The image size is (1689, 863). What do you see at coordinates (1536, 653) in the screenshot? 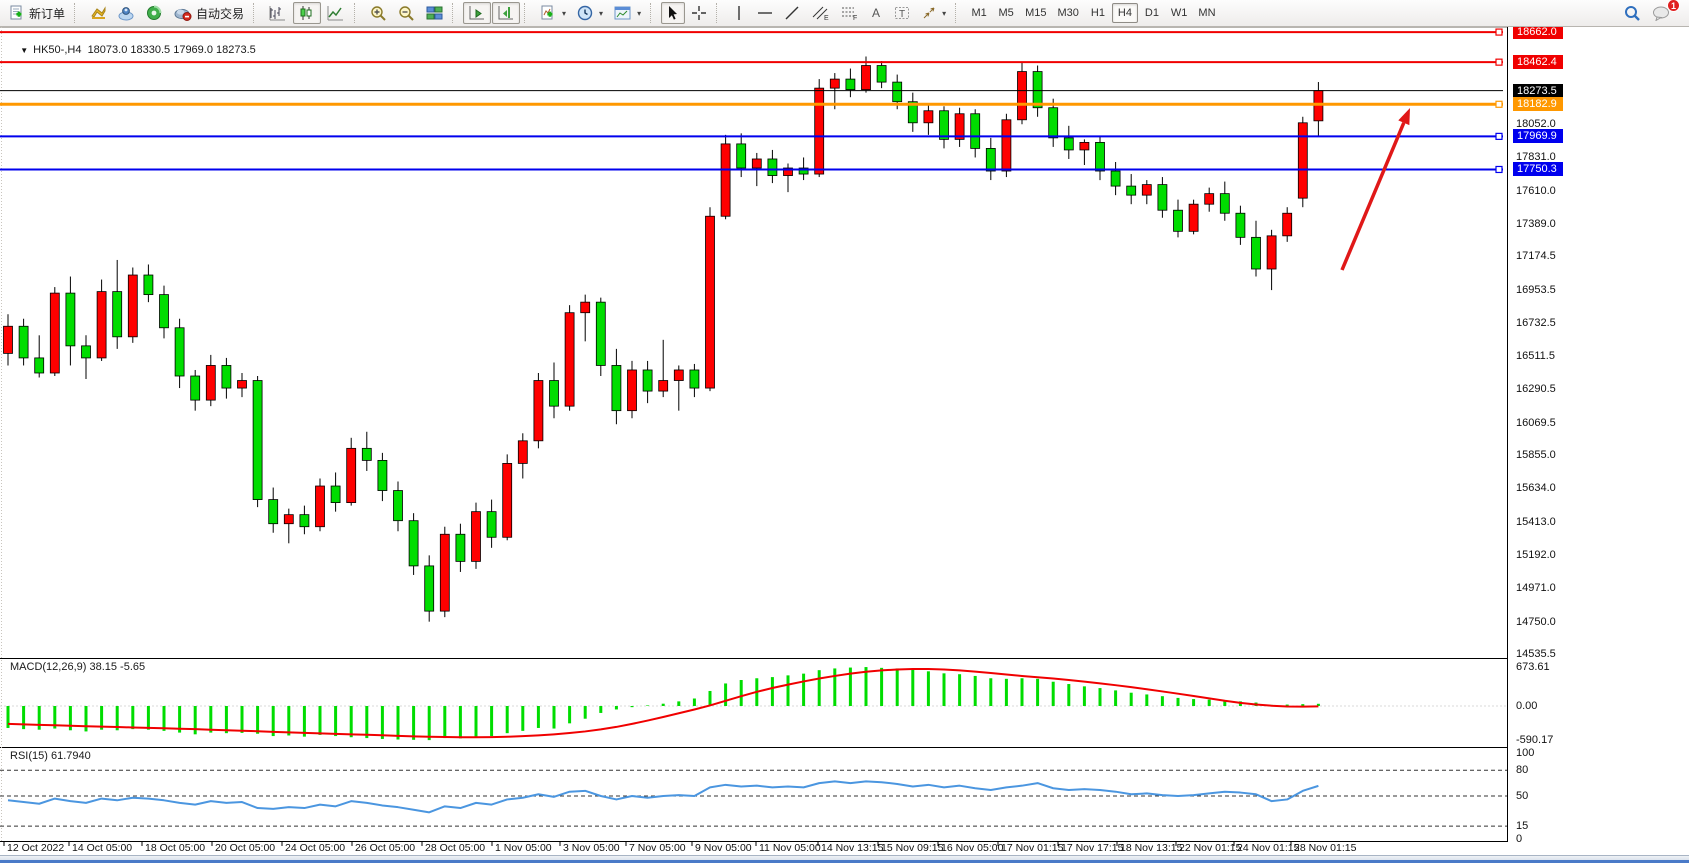
I see `axis-tick-label: 14535.5` at bounding box center [1536, 653].